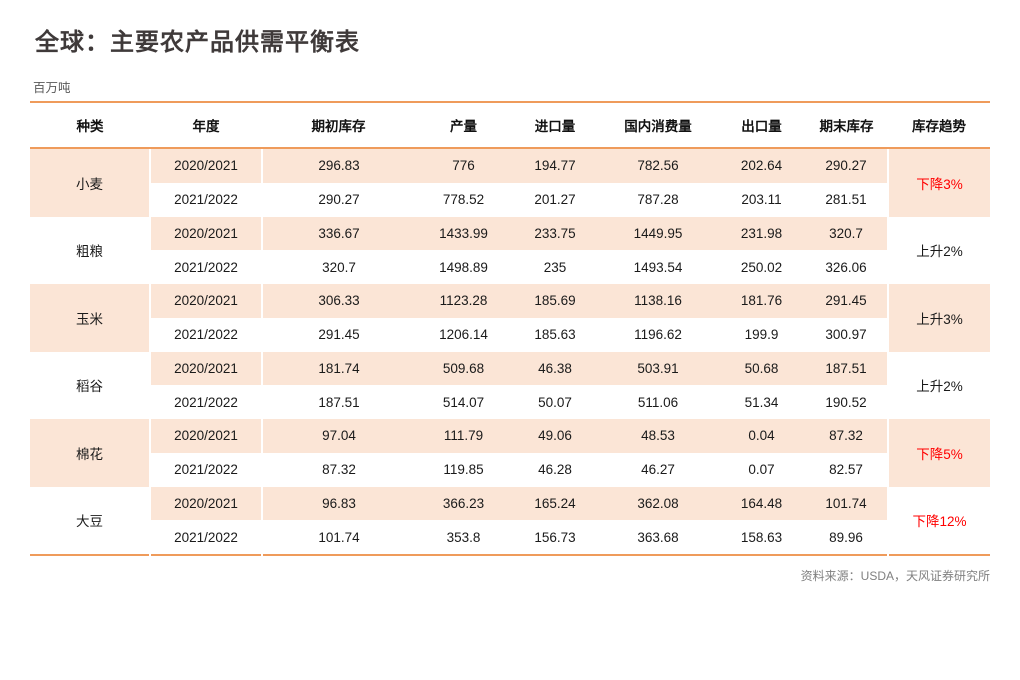 The image size is (1020, 680). What do you see at coordinates (555, 469) in the screenshot?
I see `value-cell: 46.28` at bounding box center [555, 469].